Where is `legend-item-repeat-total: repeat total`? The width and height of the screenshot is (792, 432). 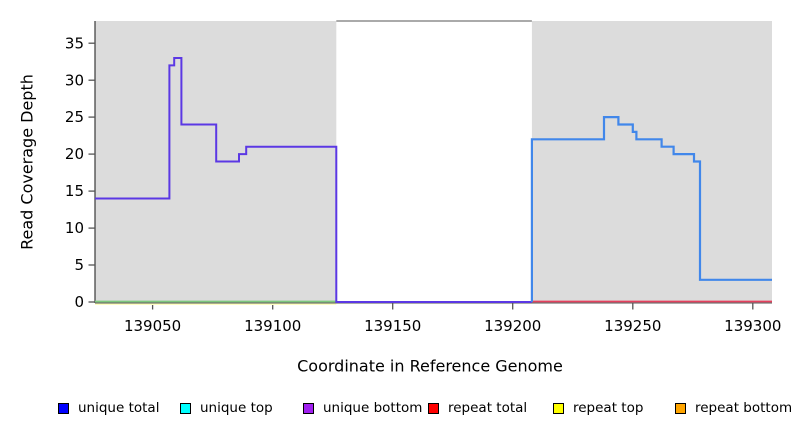 legend-item-repeat-total: repeat total is located at coordinates (477, 408).